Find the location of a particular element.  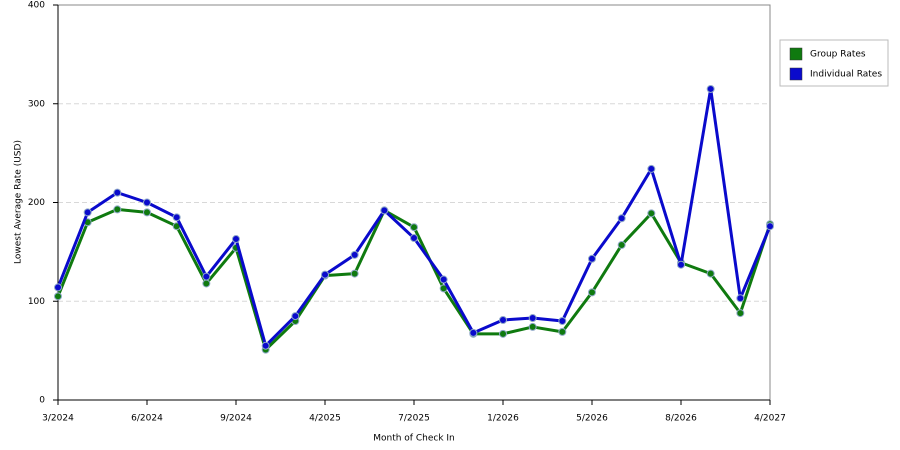

y-tick-label: 0 is located at coordinates (42, 401).